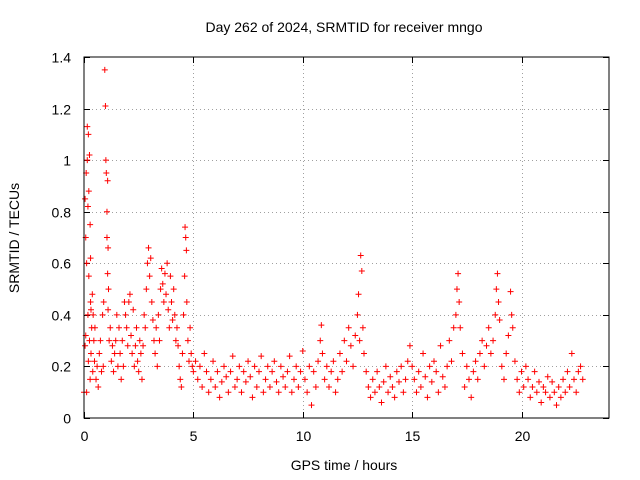 Image resolution: width=640 pixels, height=480 pixels. I want to click on x-tick-label: 0, so click(85, 436).